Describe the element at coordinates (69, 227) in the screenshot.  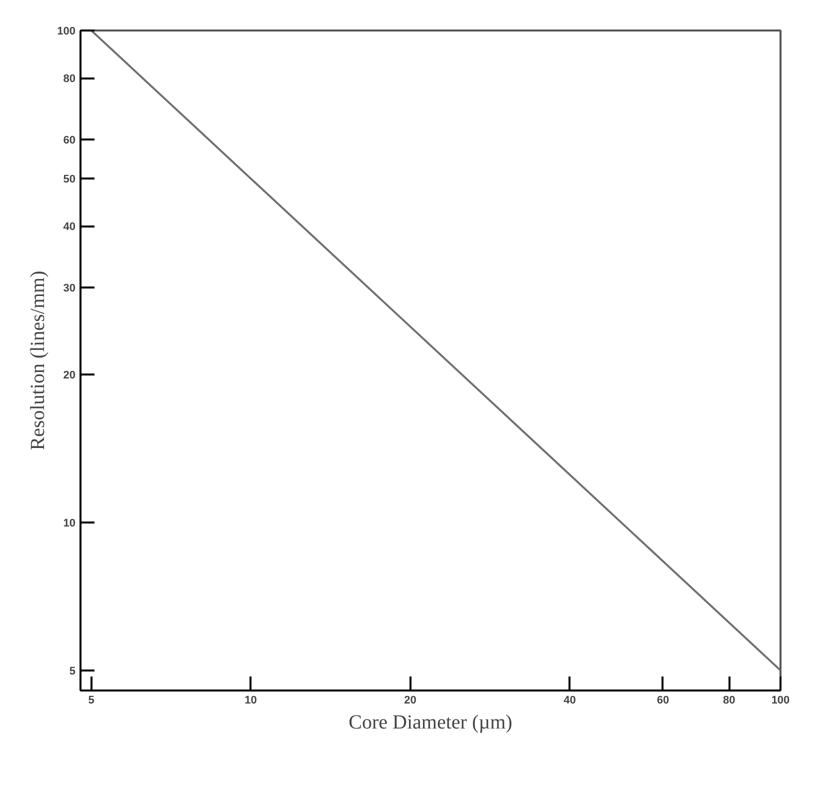
I see `y-tick-label: 40` at that location.